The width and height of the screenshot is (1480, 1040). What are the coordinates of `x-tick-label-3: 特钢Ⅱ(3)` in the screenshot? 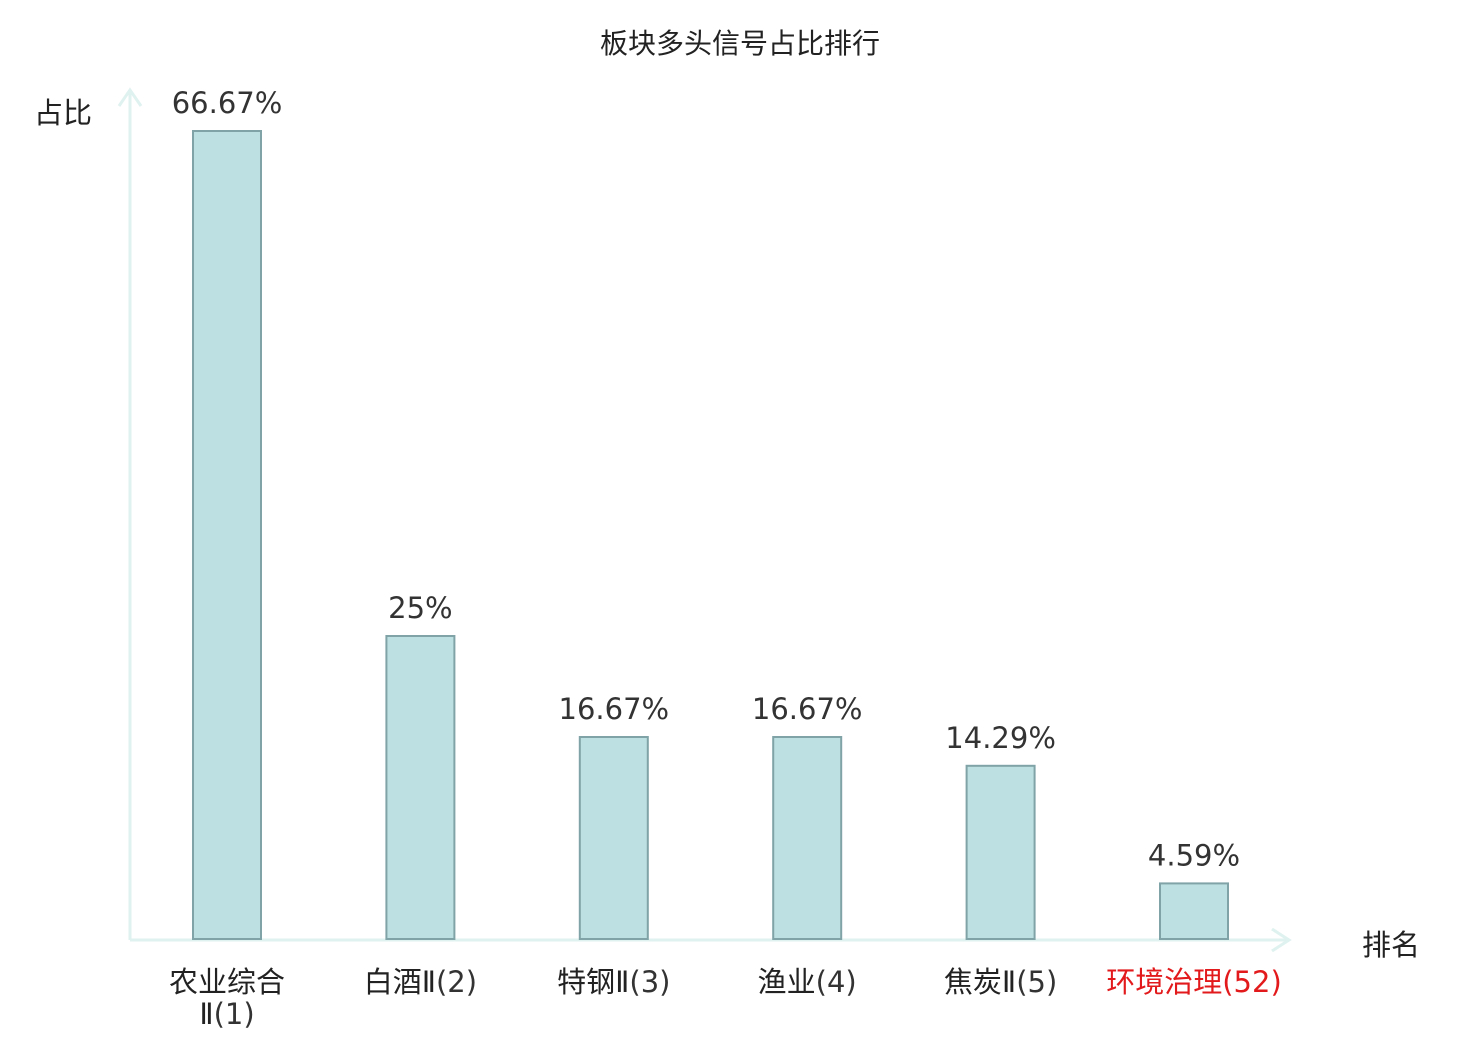 It's located at (614, 982).